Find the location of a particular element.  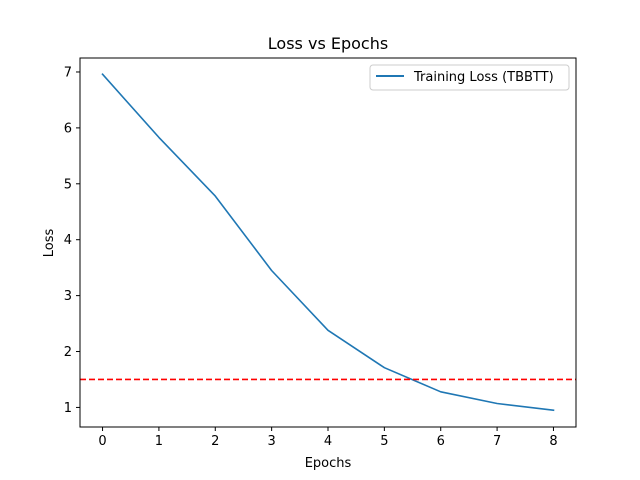

y-axis: 1 2 3 4 5 6 7 is located at coordinates (72, 240).